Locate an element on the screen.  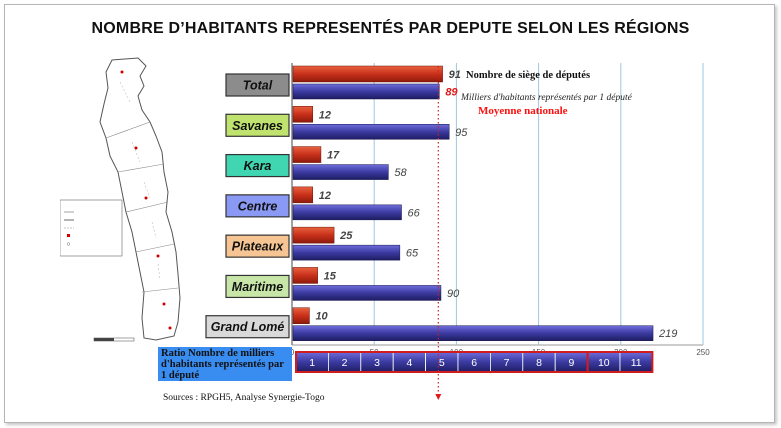
category-label: Maritime is located at coordinates (257, 287).